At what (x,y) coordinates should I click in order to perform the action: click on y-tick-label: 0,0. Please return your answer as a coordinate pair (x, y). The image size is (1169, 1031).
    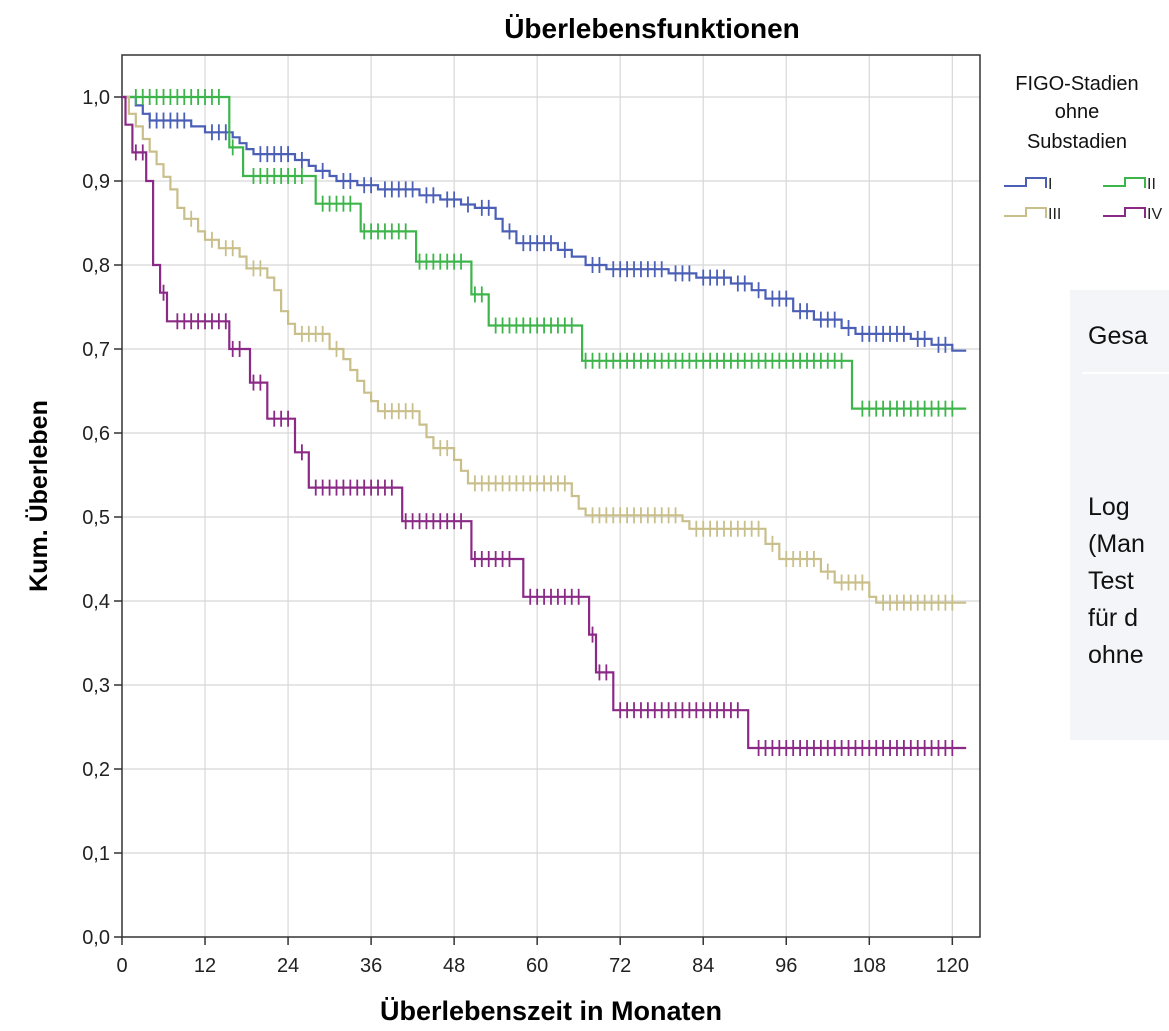
    Looking at the image, I should click on (96, 938).